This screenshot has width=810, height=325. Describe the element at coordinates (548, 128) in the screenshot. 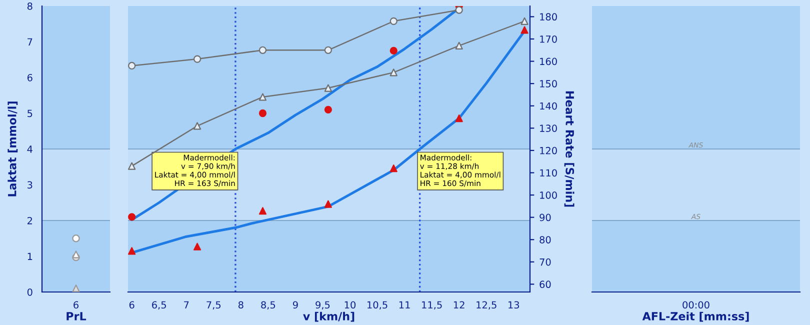

I see `y2-tick-label: 130` at that location.